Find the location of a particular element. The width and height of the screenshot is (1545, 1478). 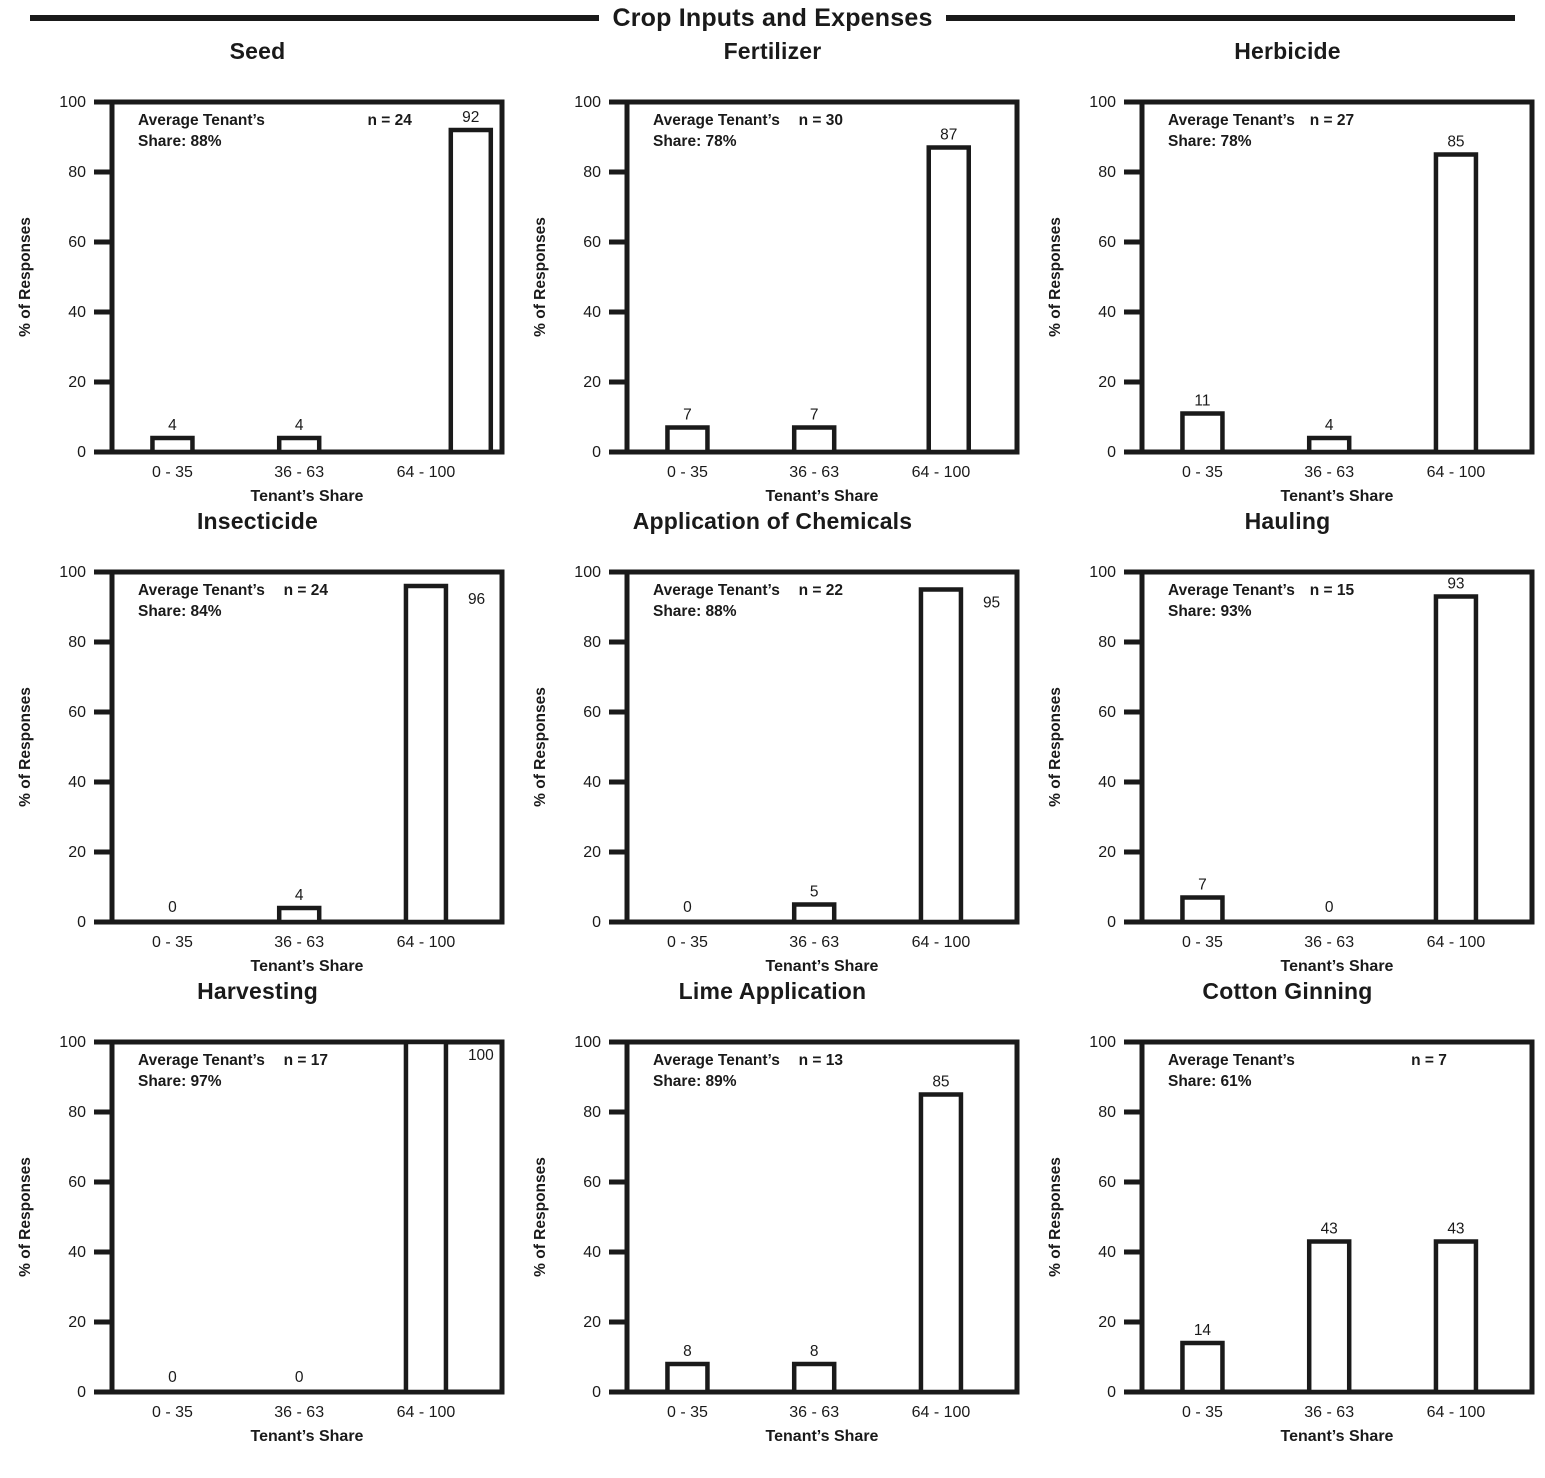

chart-title: Lime Application is located at coordinates (772, 991).